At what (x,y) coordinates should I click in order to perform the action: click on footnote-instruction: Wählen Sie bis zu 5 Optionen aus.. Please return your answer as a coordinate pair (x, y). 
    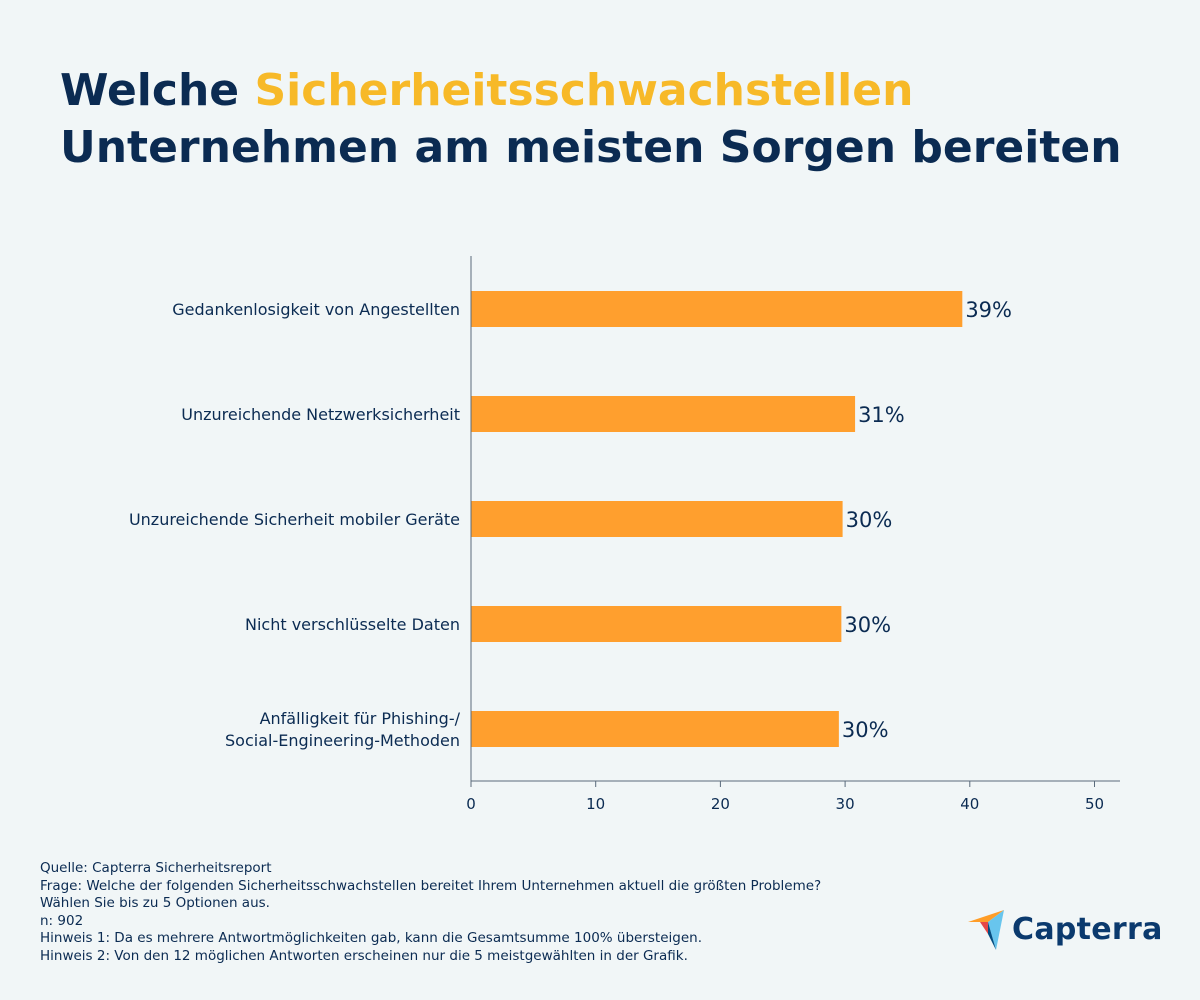
    Looking at the image, I should click on (155, 903).